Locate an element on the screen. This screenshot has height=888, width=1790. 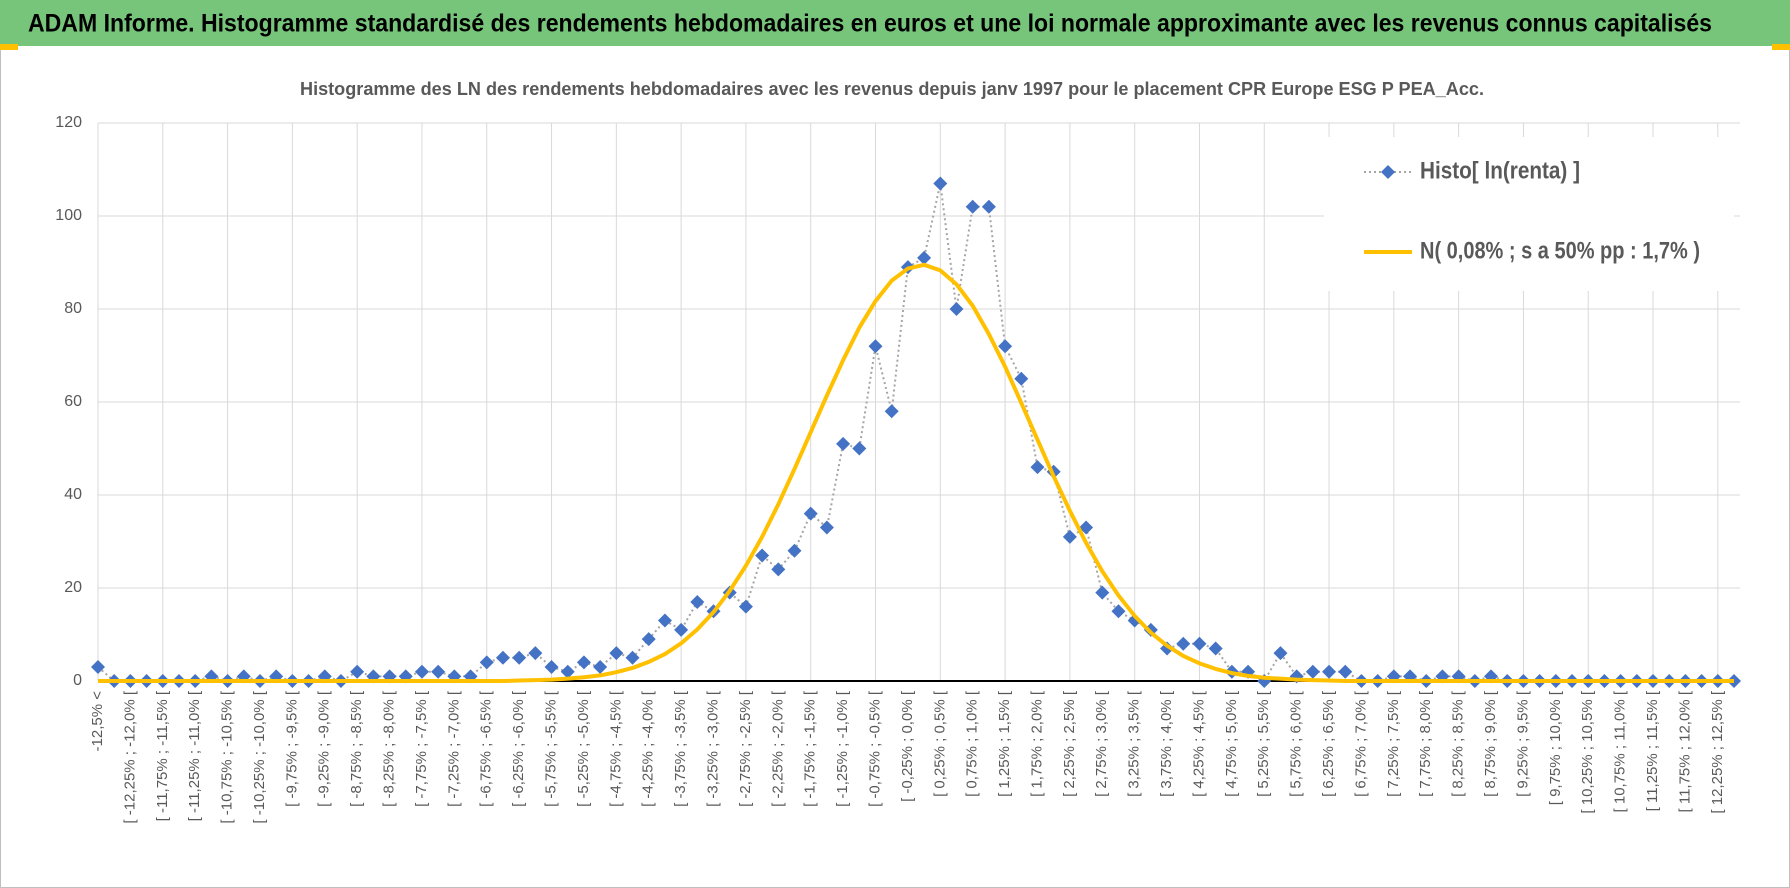
x-tick-label: [ 1,25% ; 1,5% [ is located at coordinates (1004, 743).